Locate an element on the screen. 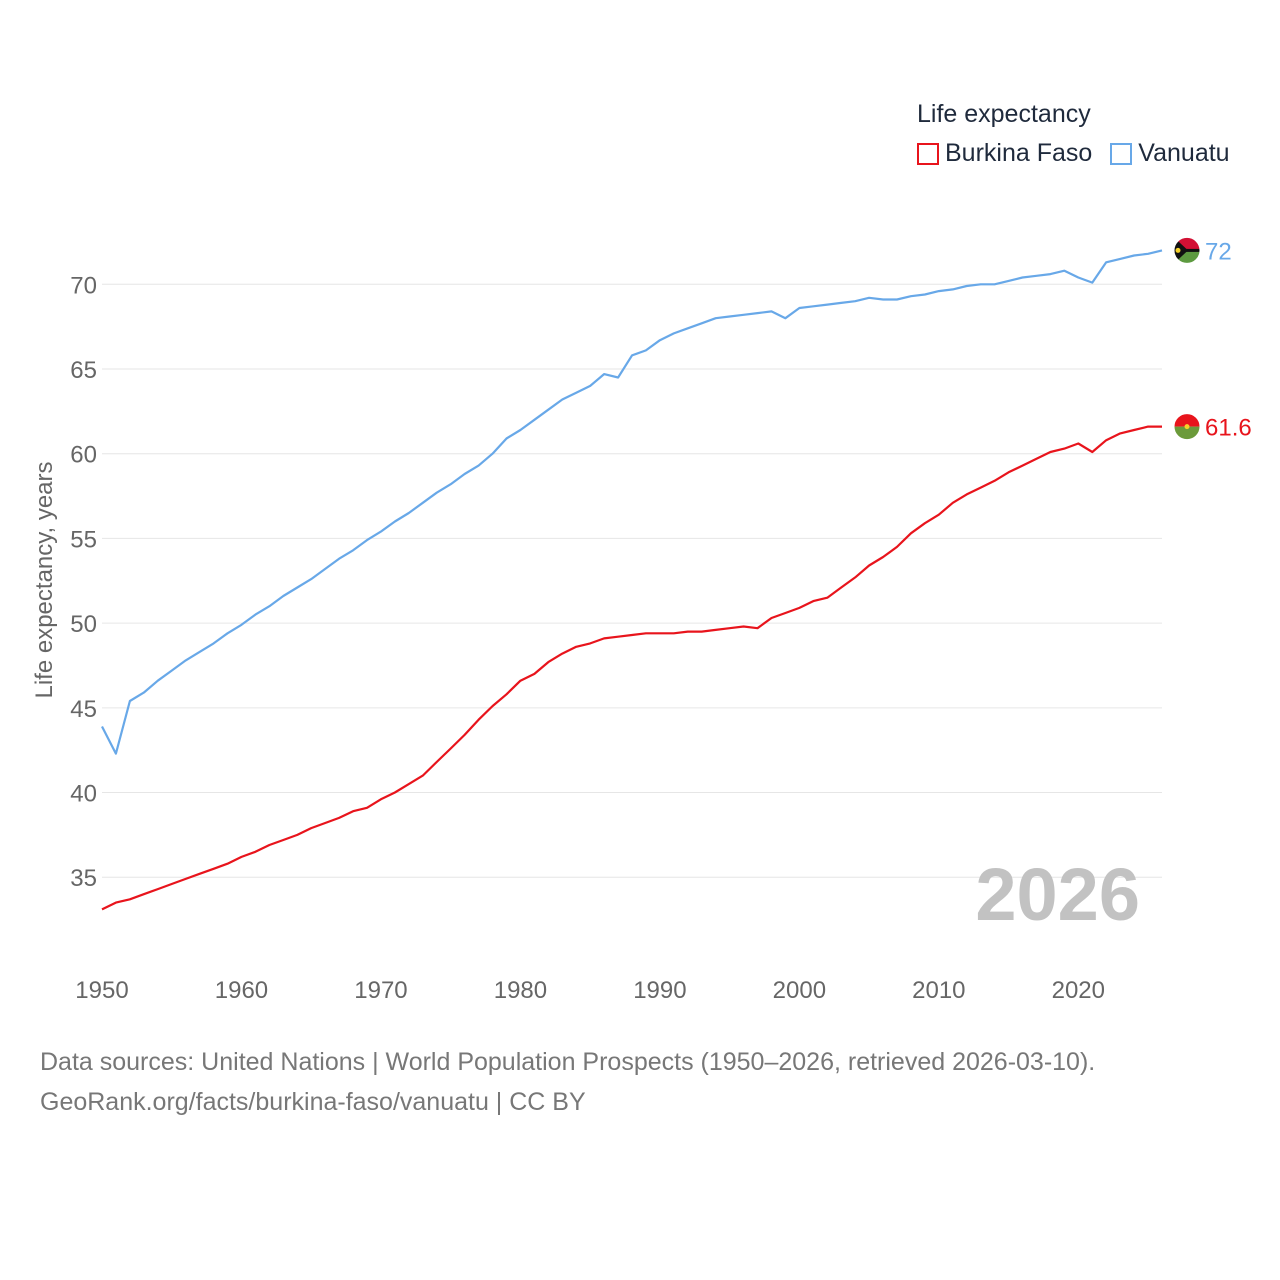 This screenshot has height=1280, width=1280. end-label-vanuatu: 72 is located at coordinates (1218, 251).